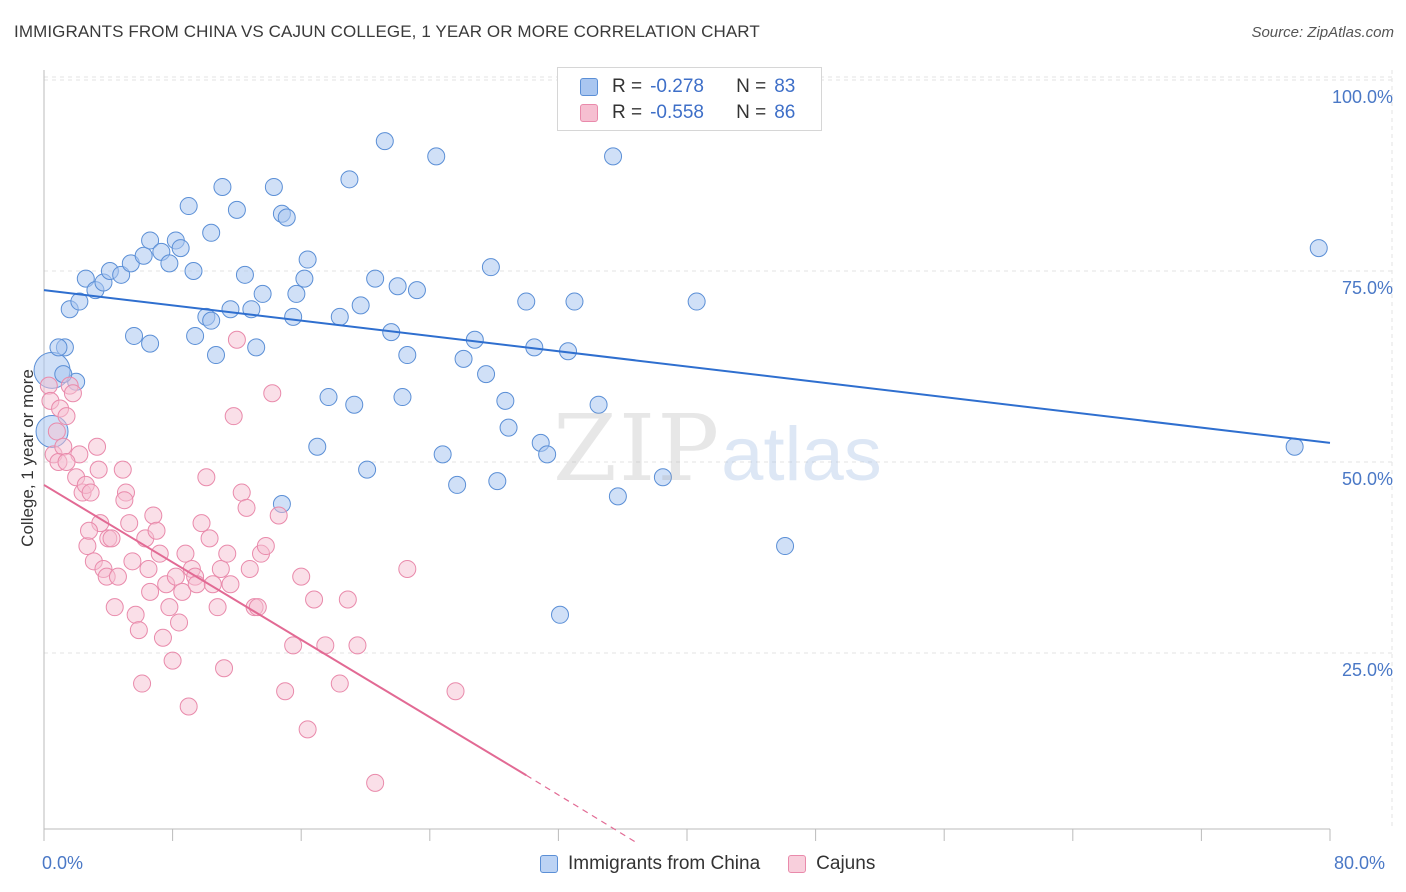 The width and height of the screenshot is (1406, 892). I want to click on legend-r-label: R =, so click(627, 86).